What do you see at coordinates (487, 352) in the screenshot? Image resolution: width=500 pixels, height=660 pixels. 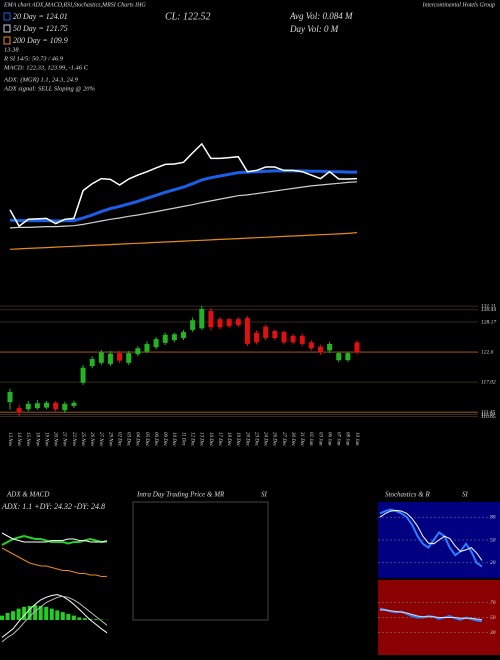 I see `y-tick-label: 122.6` at bounding box center [487, 352].